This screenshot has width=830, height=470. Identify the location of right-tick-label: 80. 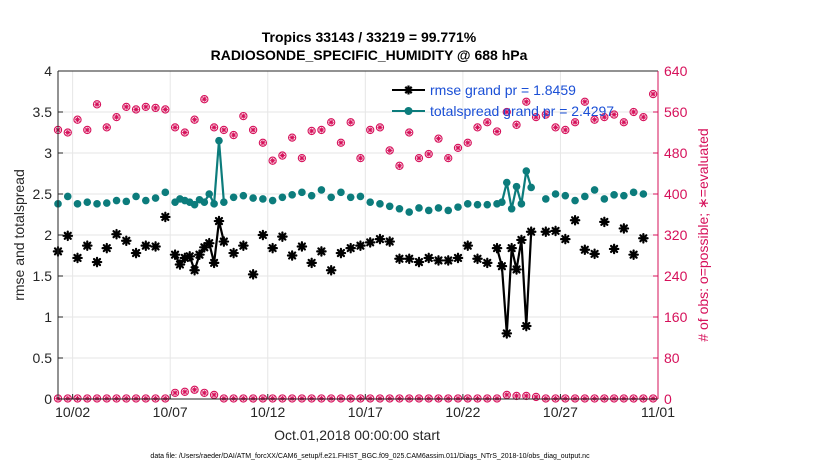
(672, 358).